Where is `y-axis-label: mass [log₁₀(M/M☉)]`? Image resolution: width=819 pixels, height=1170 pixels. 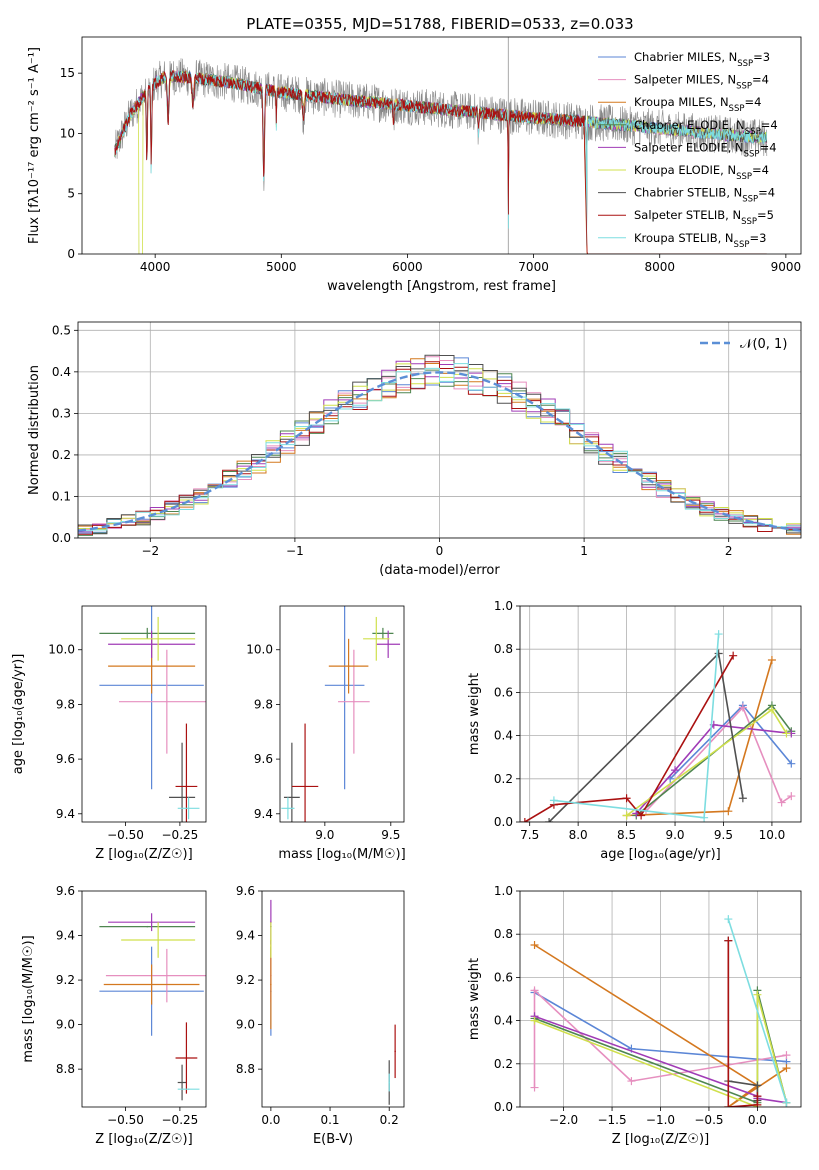
y-axis-label: mass [log₁₀(M/M☉)] is located at coordinates (28, 998).